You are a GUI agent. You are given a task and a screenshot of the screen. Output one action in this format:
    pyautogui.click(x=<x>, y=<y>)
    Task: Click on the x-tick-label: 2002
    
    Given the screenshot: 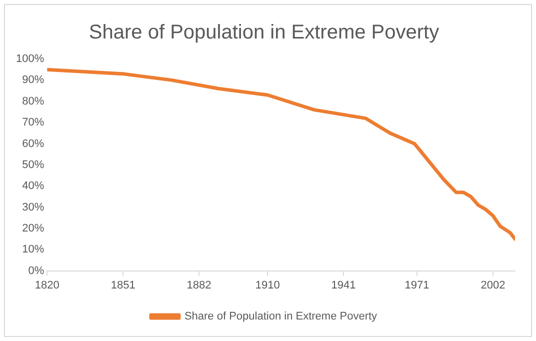 What is the action you would take?
    pyautogui.click(x=493, y=285)
    